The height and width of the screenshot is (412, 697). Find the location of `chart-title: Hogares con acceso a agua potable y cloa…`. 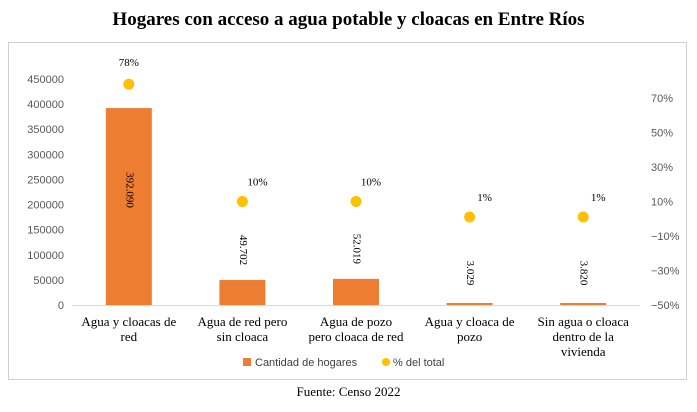

chart-title: Hogares con acceso a agua potable y cloa… is located at coordinates (348, 19).